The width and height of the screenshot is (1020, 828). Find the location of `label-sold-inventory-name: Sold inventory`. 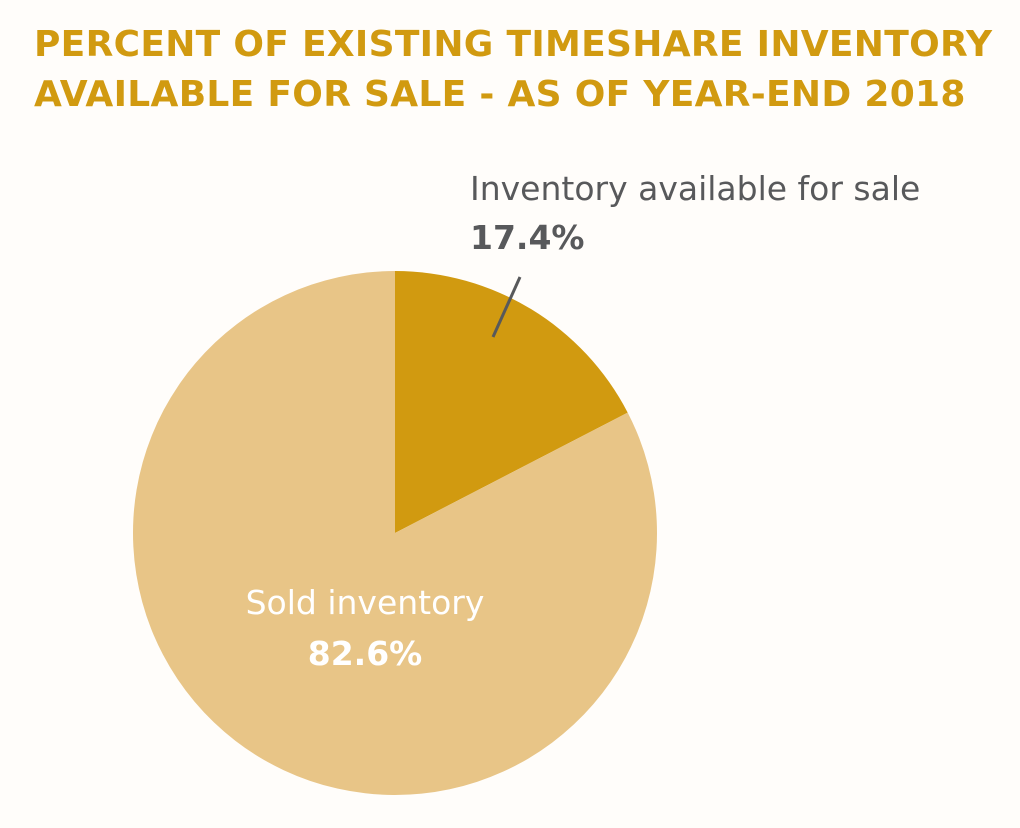

label-sold-inventory-name: Sold inventory is located at coordinates (365, 602).